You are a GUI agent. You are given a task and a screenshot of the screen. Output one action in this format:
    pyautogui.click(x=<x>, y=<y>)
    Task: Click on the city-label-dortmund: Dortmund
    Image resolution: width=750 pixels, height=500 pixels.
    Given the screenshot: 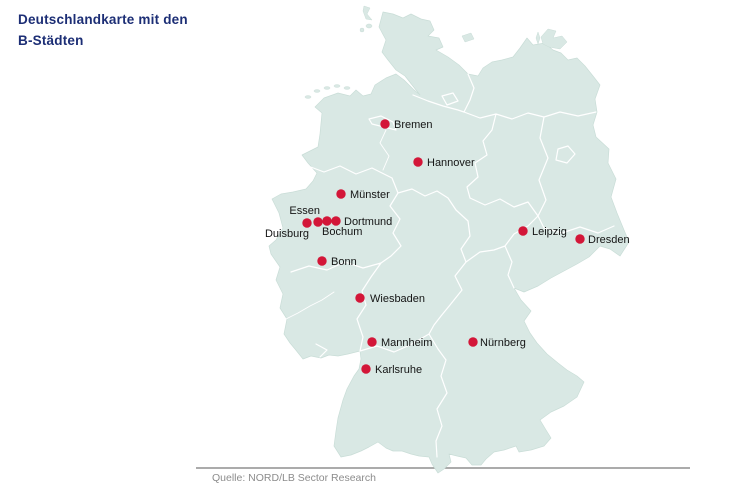 What is the action you would take?
    pyautogui.click(x=368, y=222)
    